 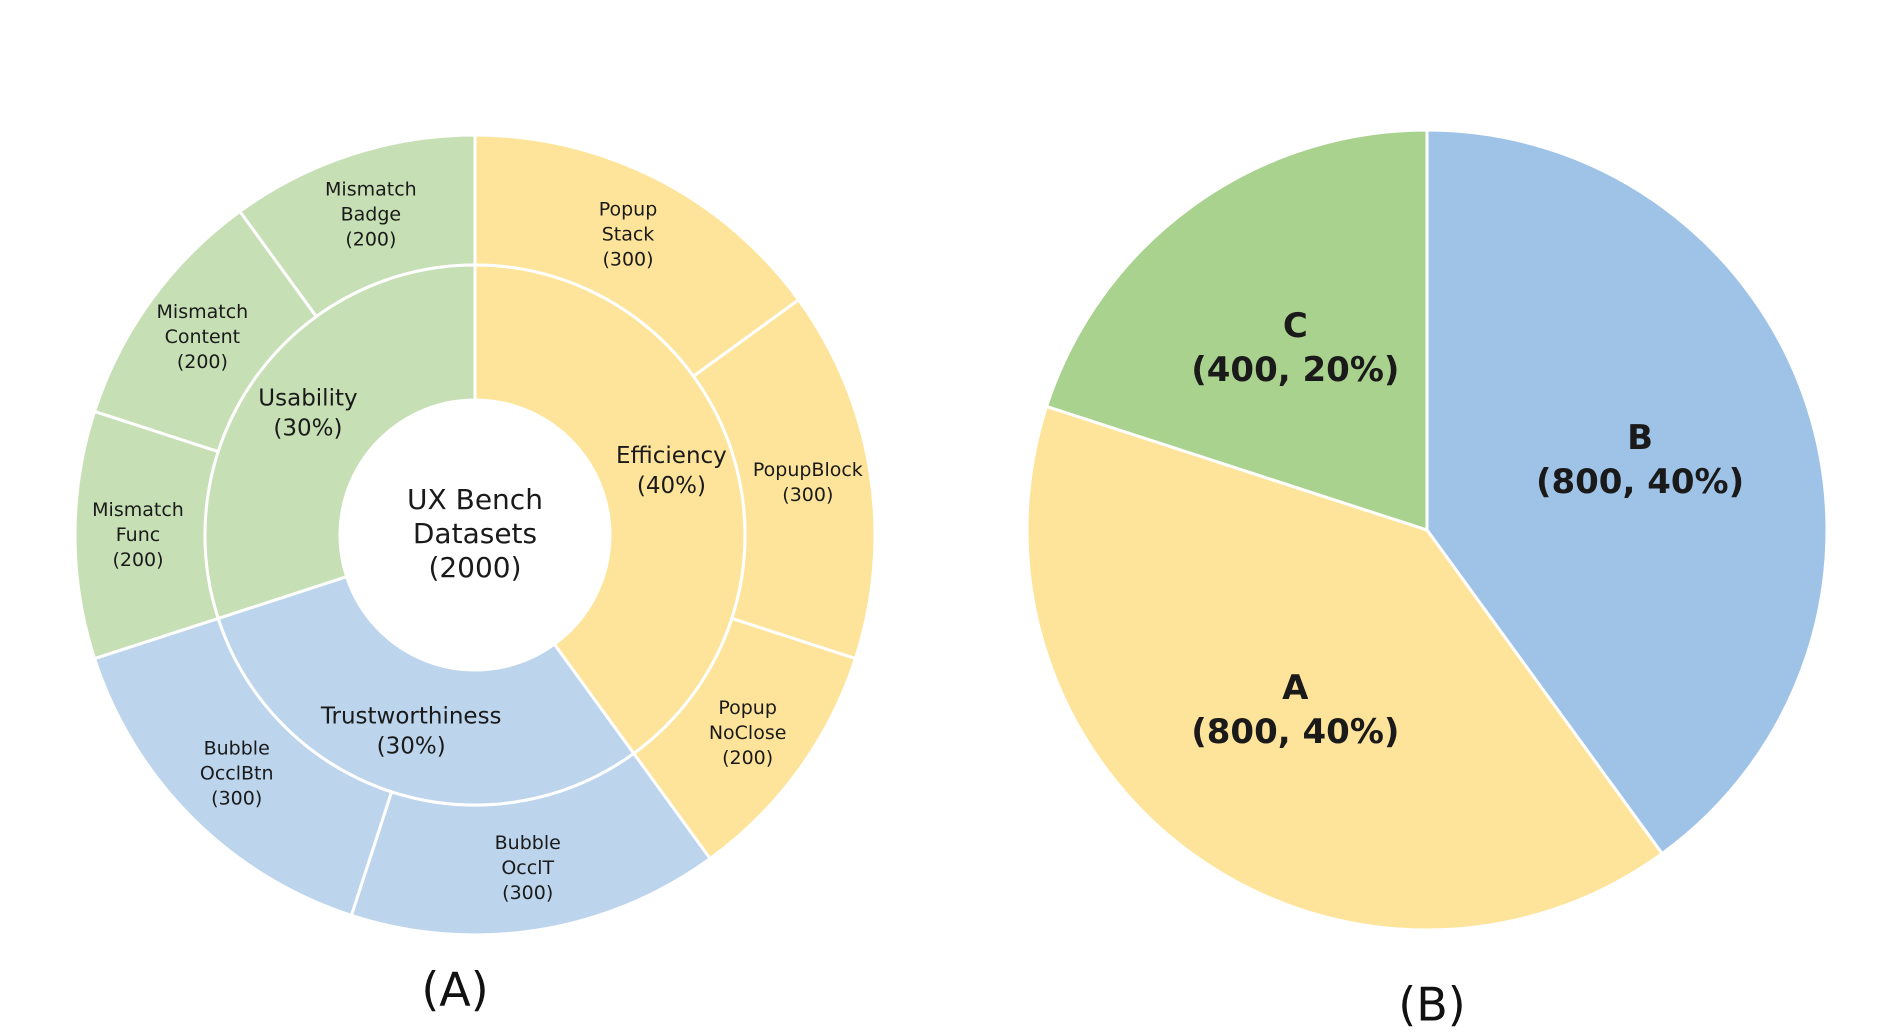 What do you see at coordinates (138, 510) in the screenshot?
I see `outer-label-5-line: Mismatch` at bounding box center [138, 510].